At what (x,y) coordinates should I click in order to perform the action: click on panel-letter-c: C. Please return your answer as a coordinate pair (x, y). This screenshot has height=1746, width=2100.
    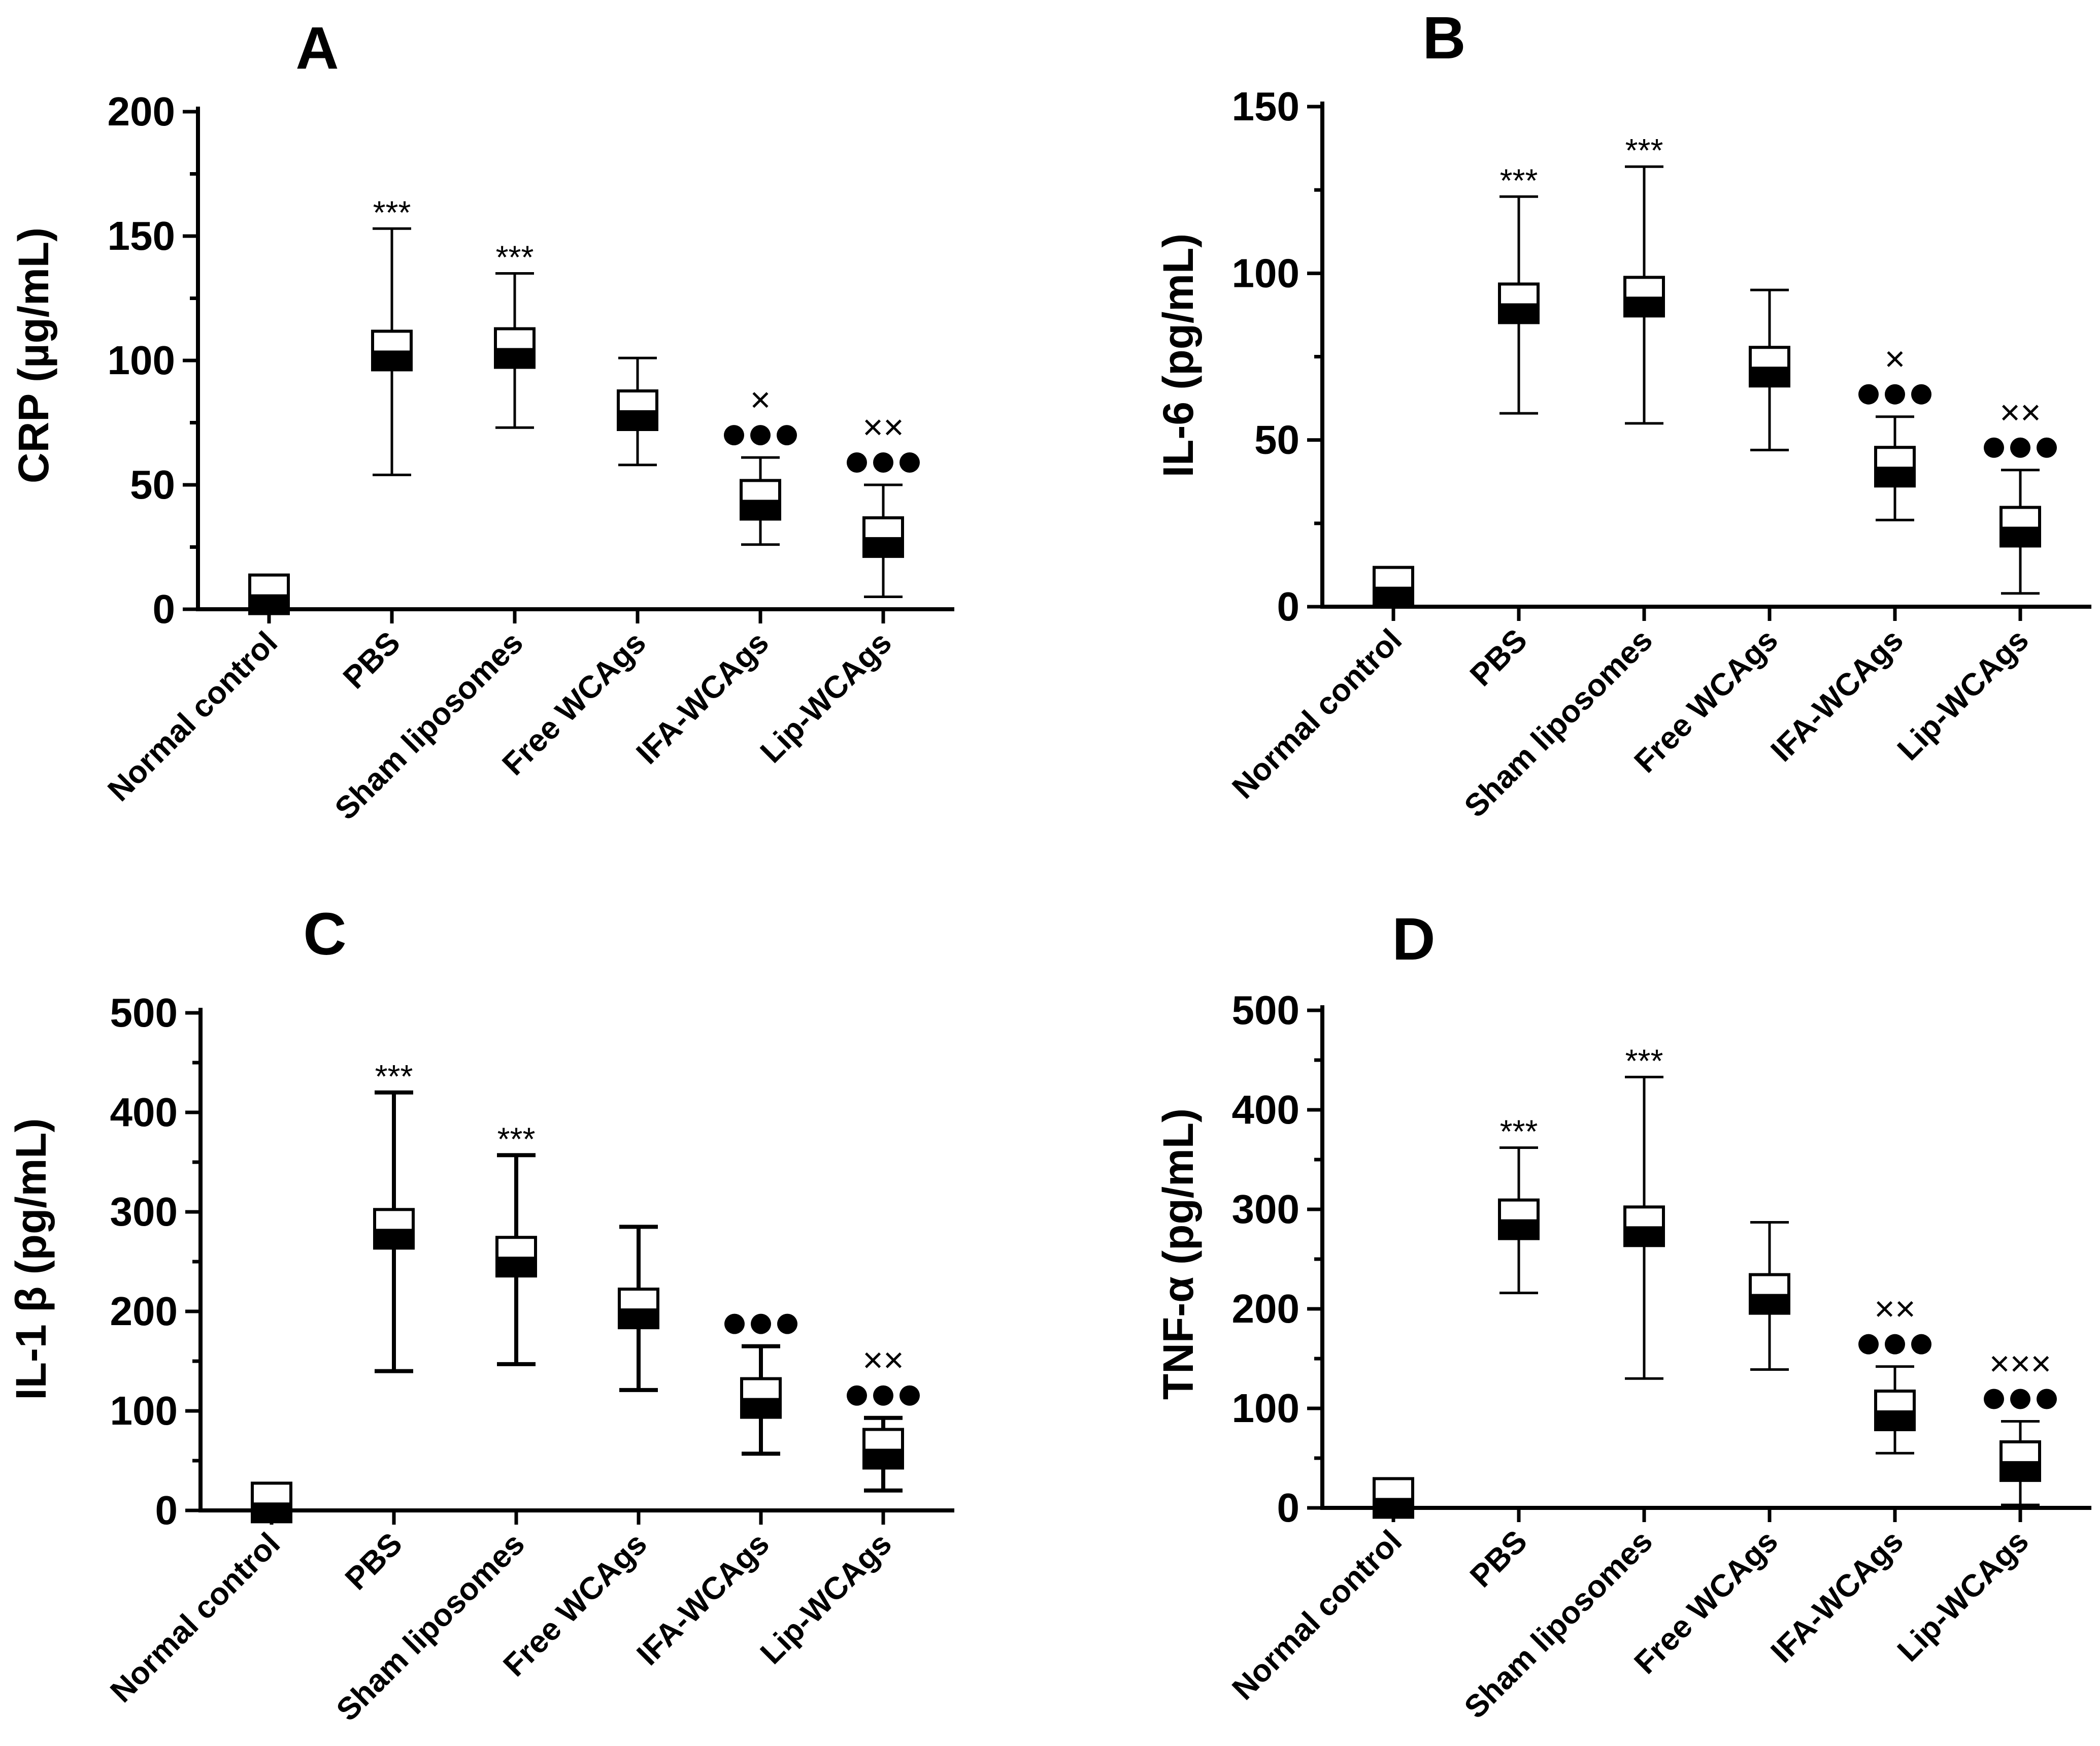
    Looking at the image, I should click on (324, 934).